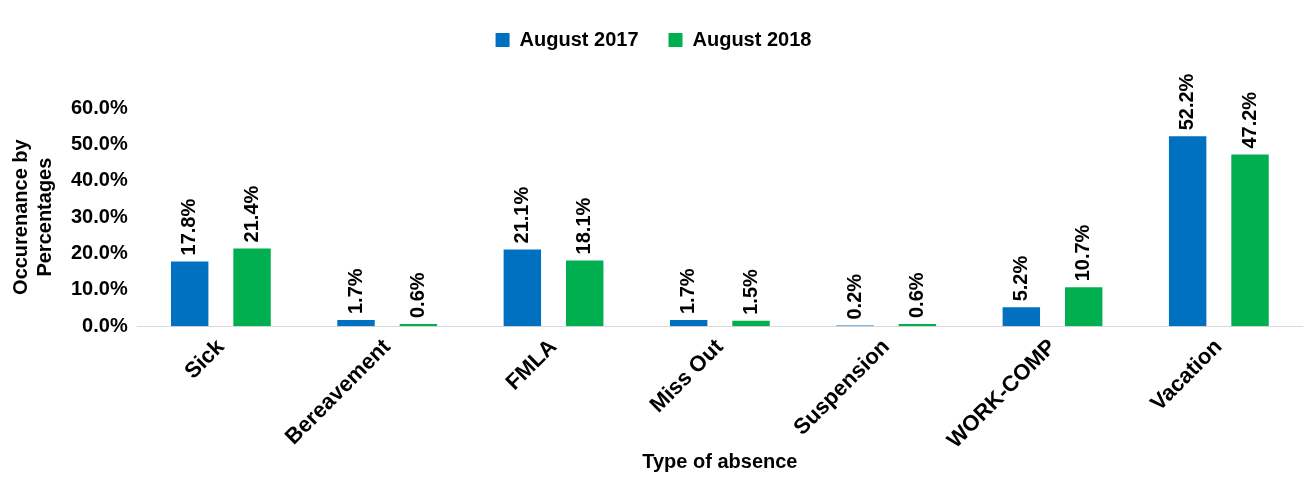 This screenshot has height=478, width=1312. What do you see at coordinates (1186, 102) in the screenshot?
I see `data-label: 52.2%` at bounding box center [1186, 102].